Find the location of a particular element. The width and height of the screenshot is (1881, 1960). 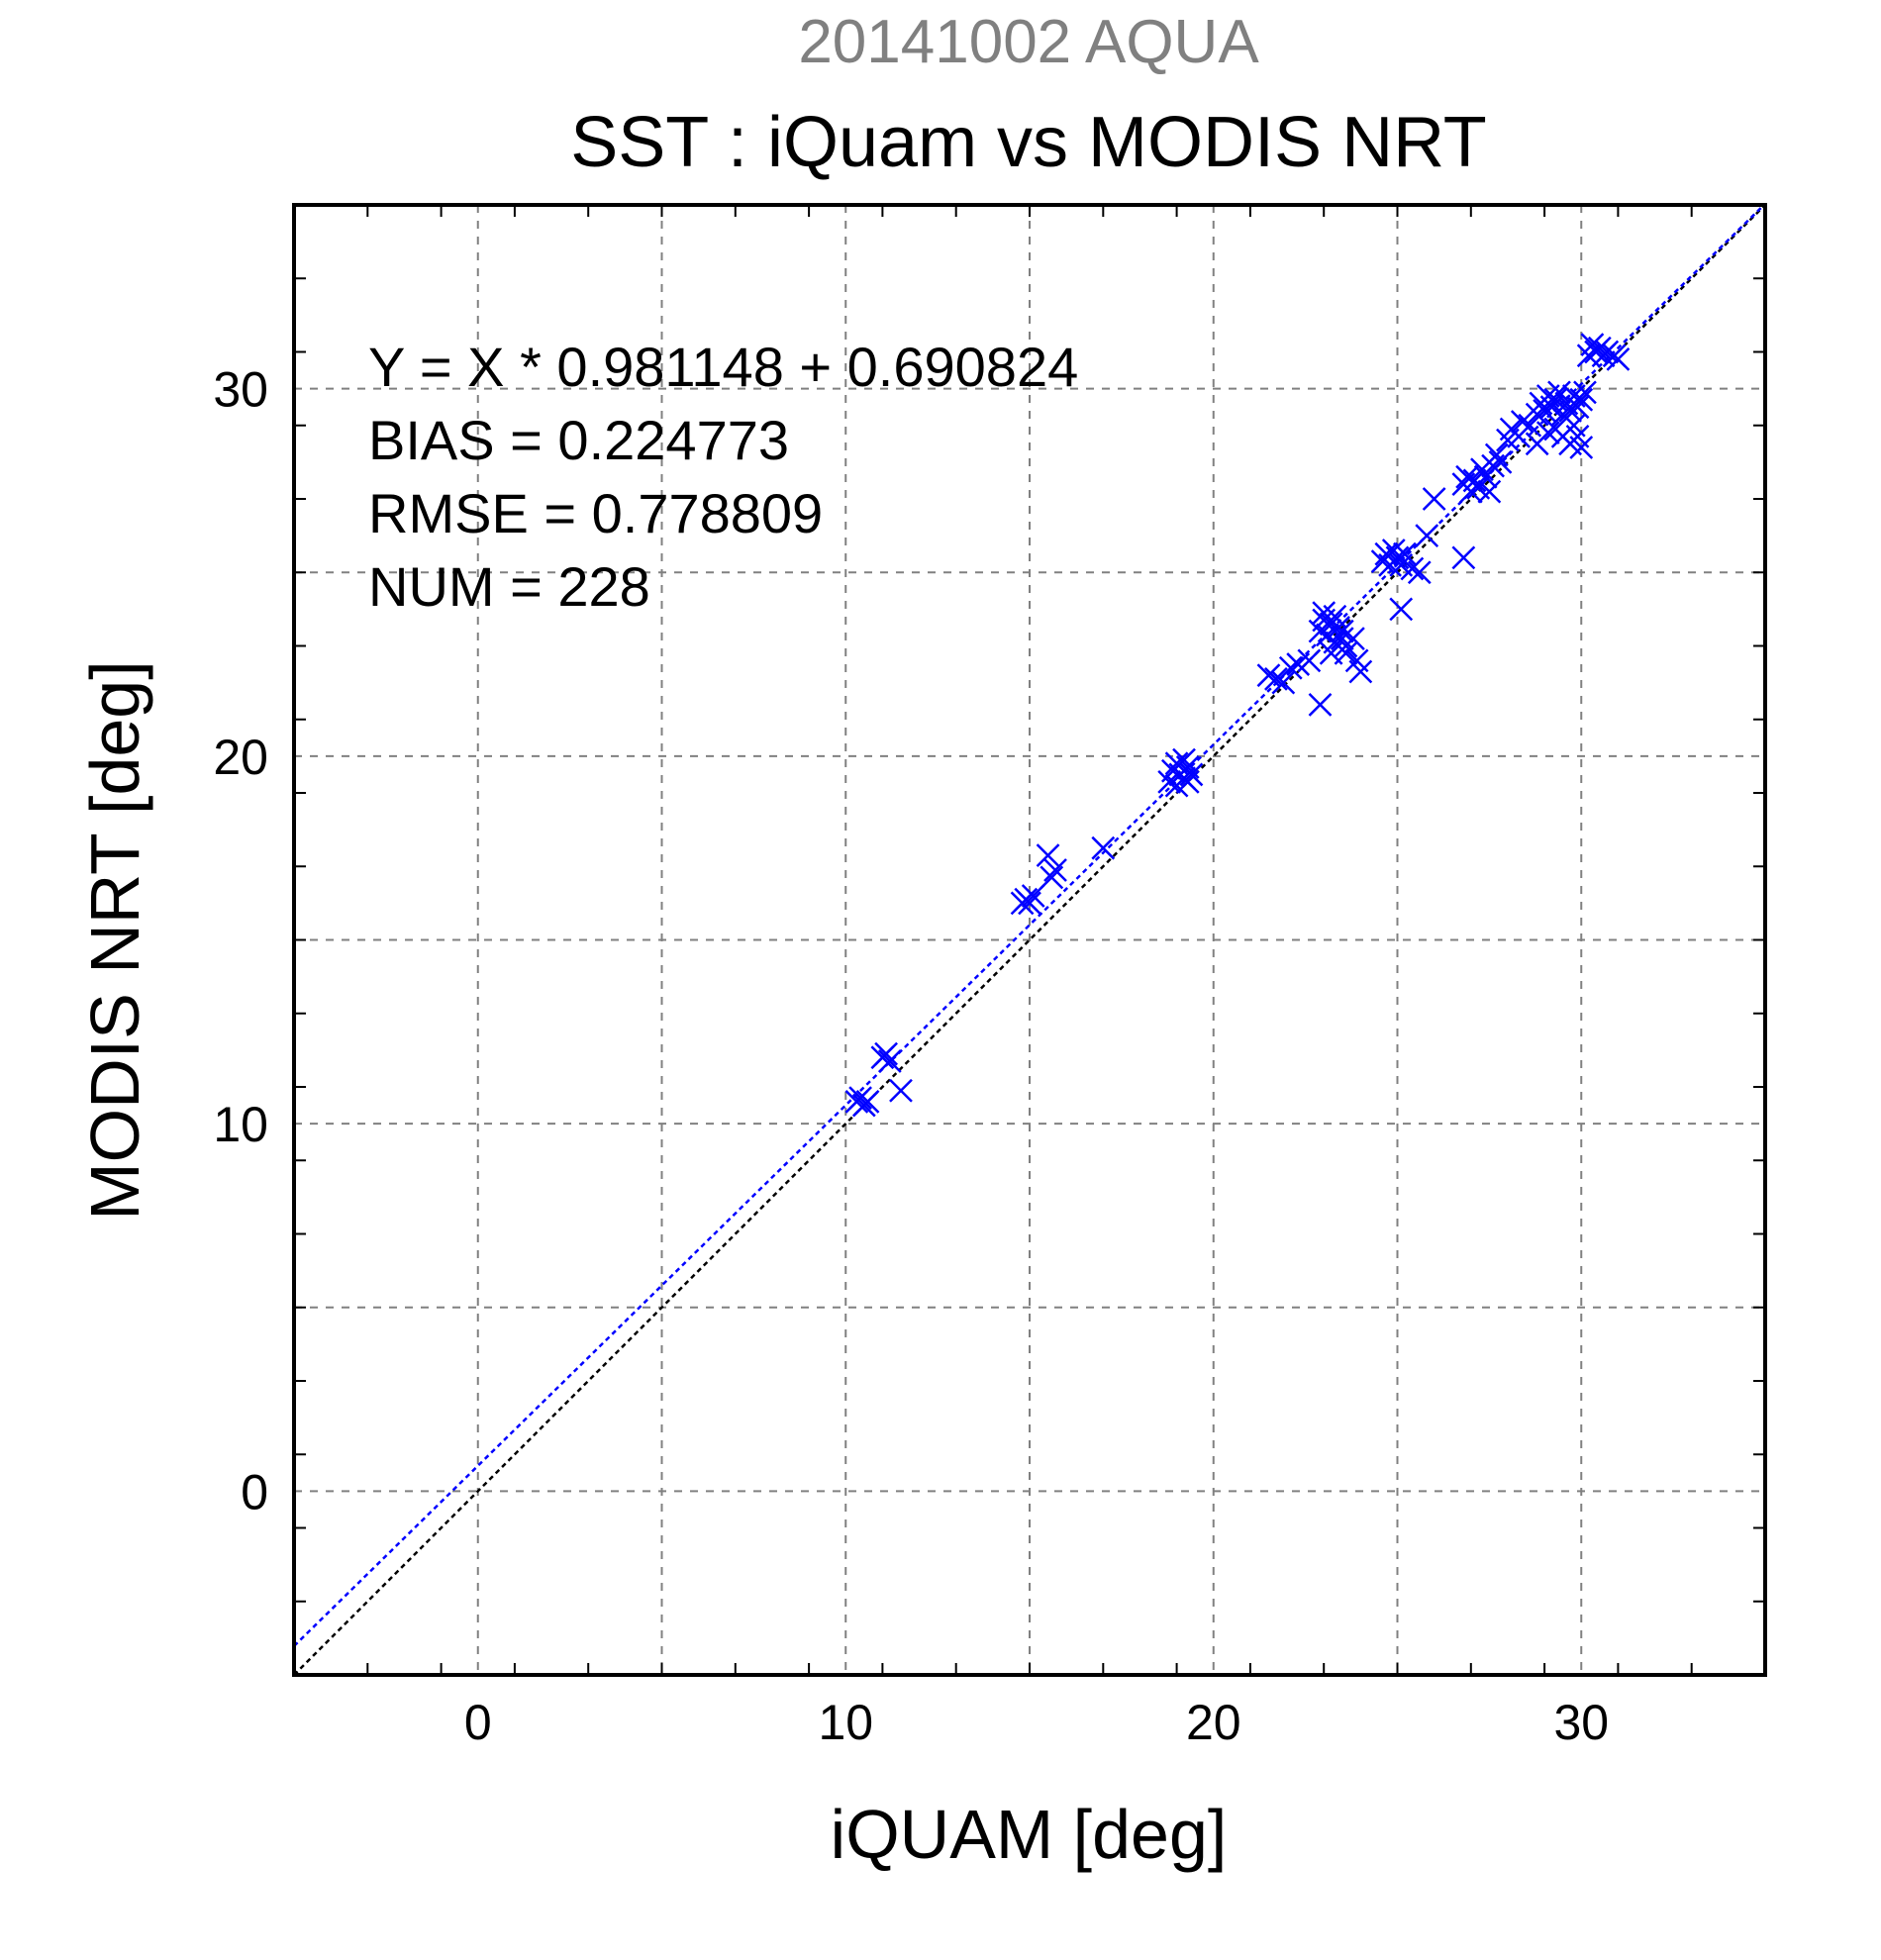

stats-rmse: RMSE = 0.778809 is located at coordinates (595, 513).